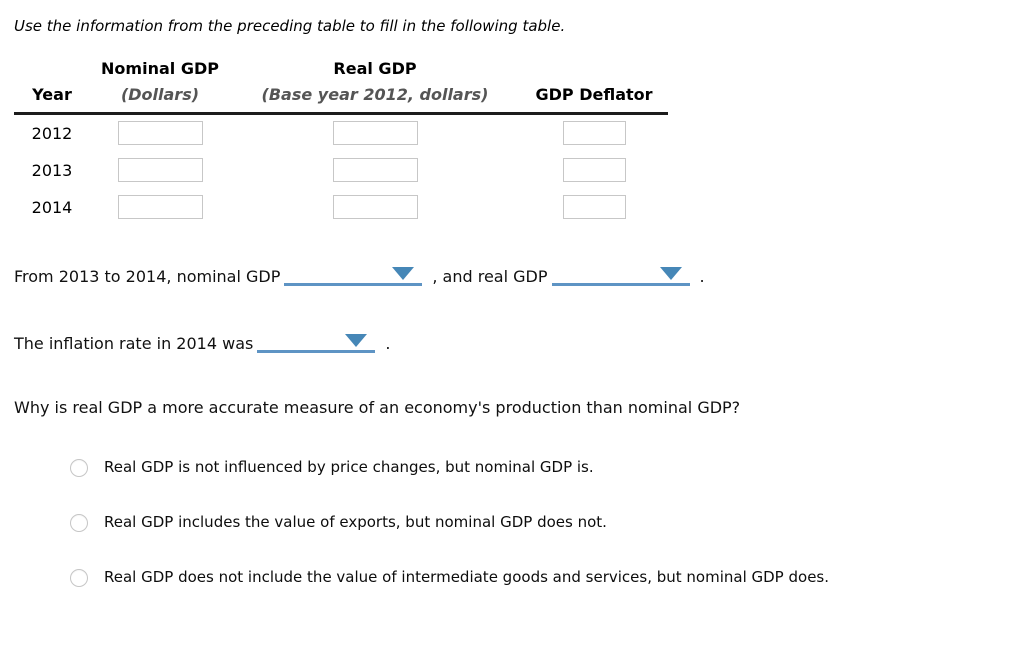  Describe the element at coordinates (353, 276) in the screenshot. I see `nominal-gdp-change-dropdown` at that location.